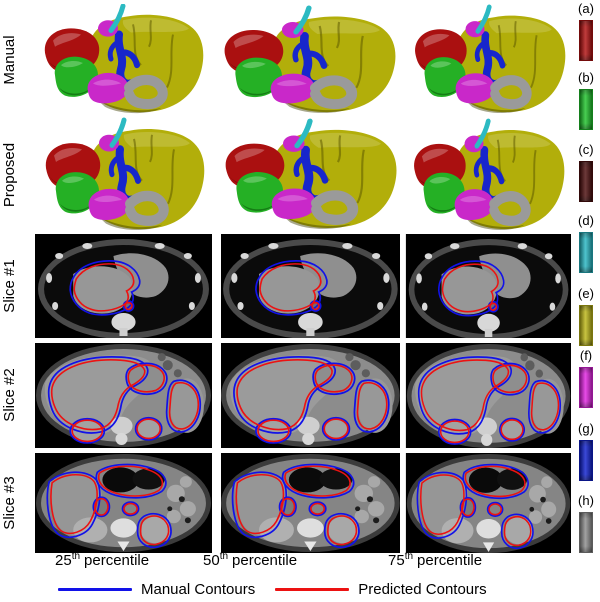 Image resolution: width=600 pixels, height=602 pixels. Describe the element at coordinates (123, 395) in the screenshot. I see `panel-slice2-25th` at that location.